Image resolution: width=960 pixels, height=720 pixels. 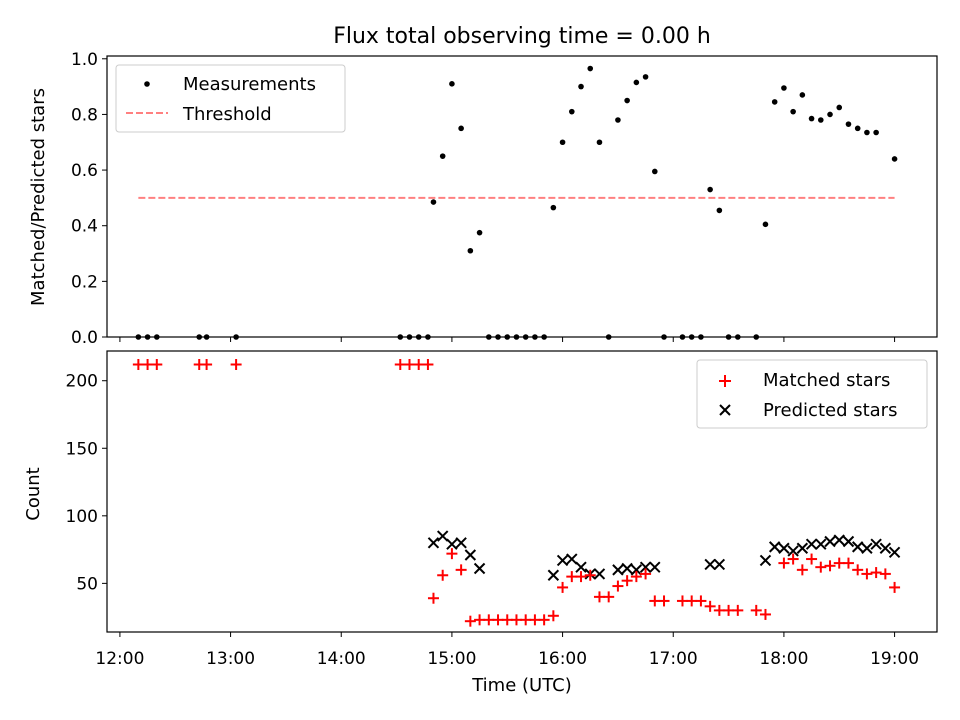 What do you see at coordinates (673, 659) in the screenshot?
I see `count-x-tick-label: 17:00` at bounding box center [673, 659].